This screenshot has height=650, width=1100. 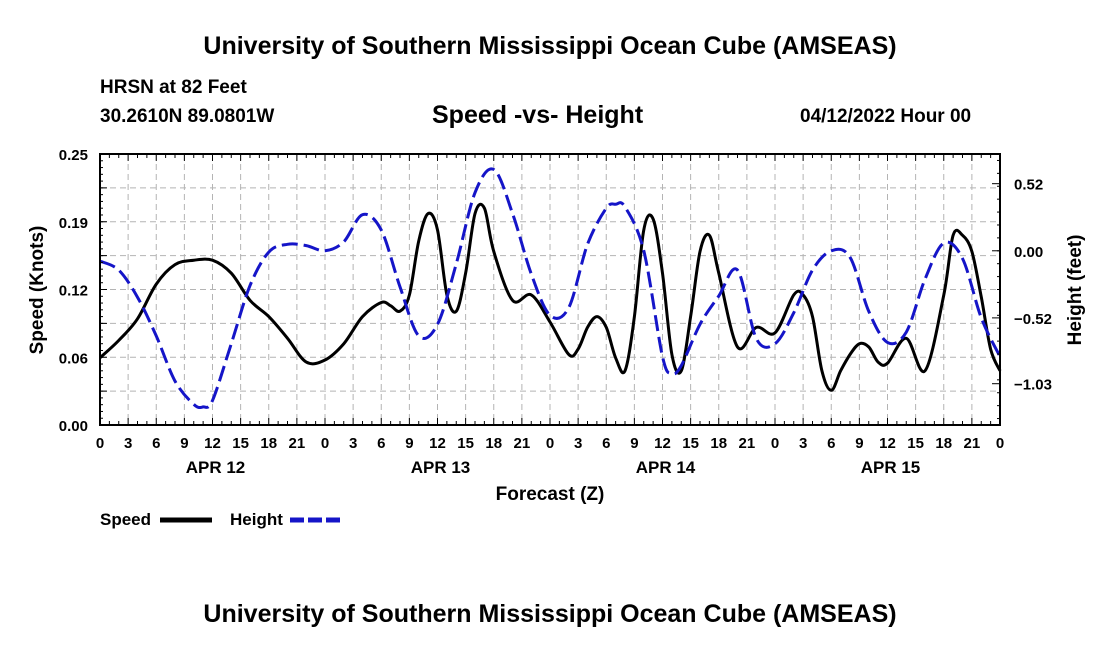 What do you see at coordinates (1033, 385) in the screenshot?
I see `y-right-tick-label: −1.03` at bounding box center [1033, 385].